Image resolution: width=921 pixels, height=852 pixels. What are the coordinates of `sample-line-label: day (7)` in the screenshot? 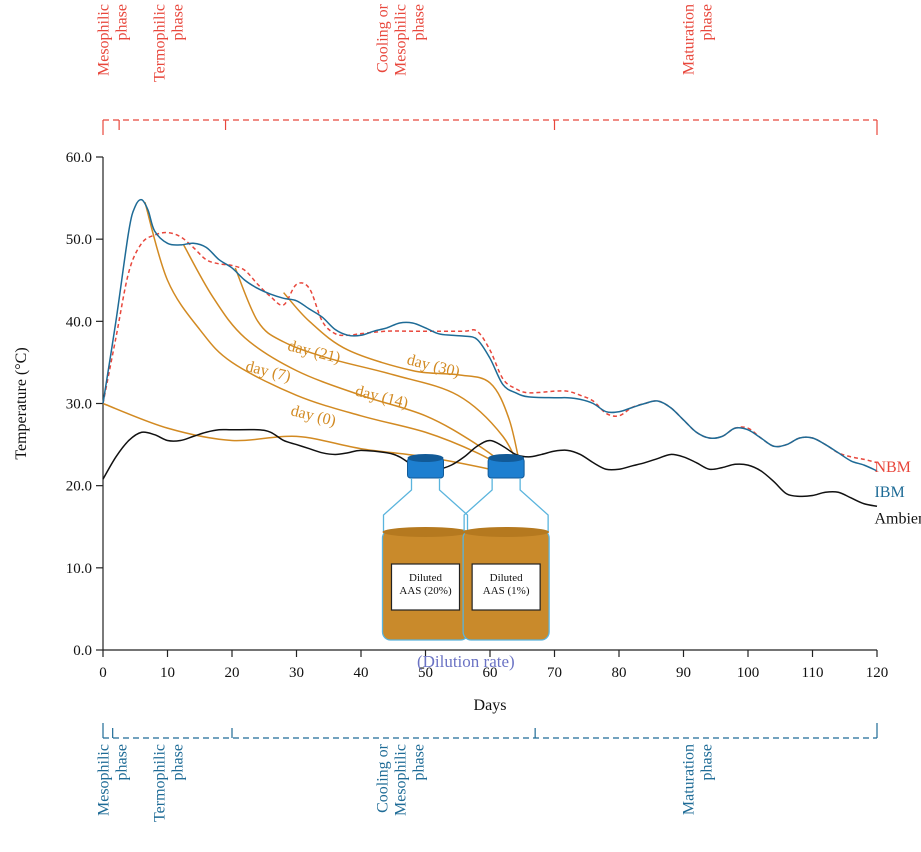 It's located at (268, 372).